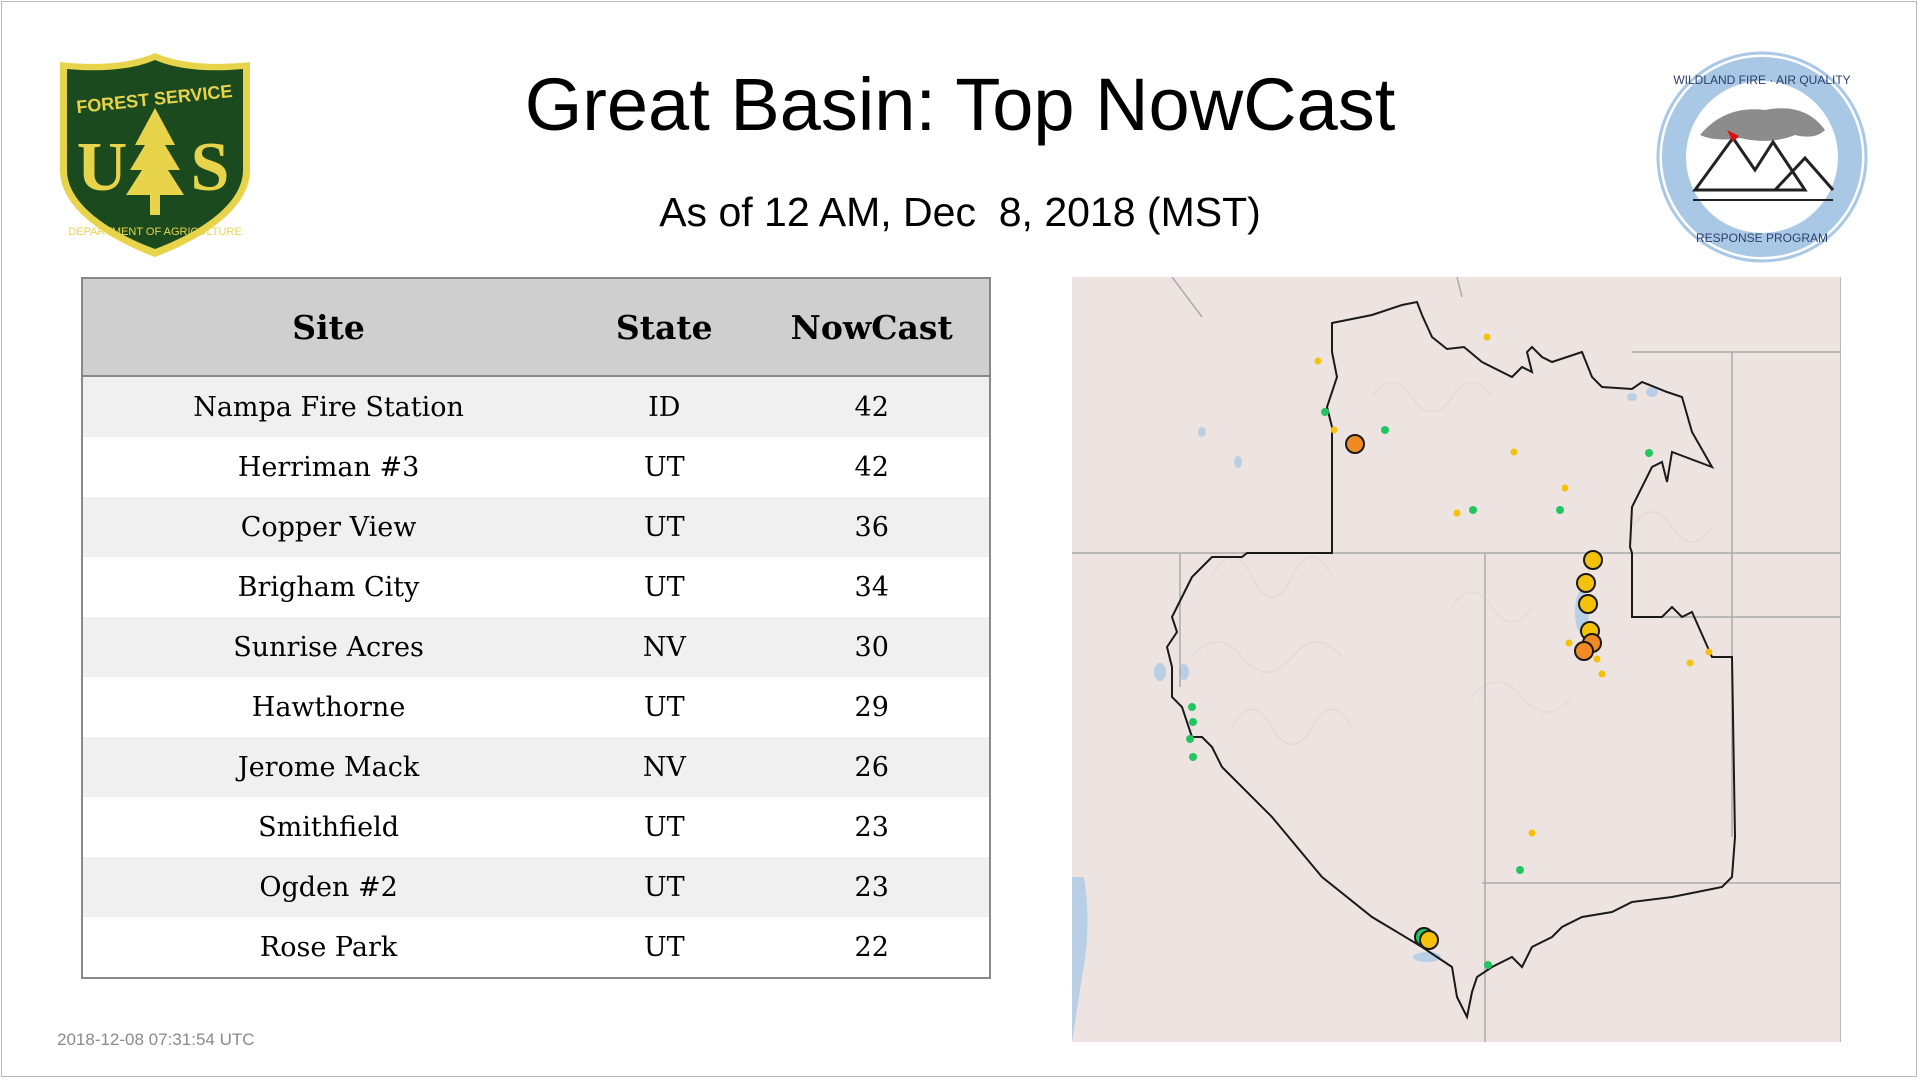 The width and height of the screenshot is (1920, 1080). What do you see at coordinates (664, 406) in the screenshot?
I see `state-cell: ID` at bounding box center [664, 406].